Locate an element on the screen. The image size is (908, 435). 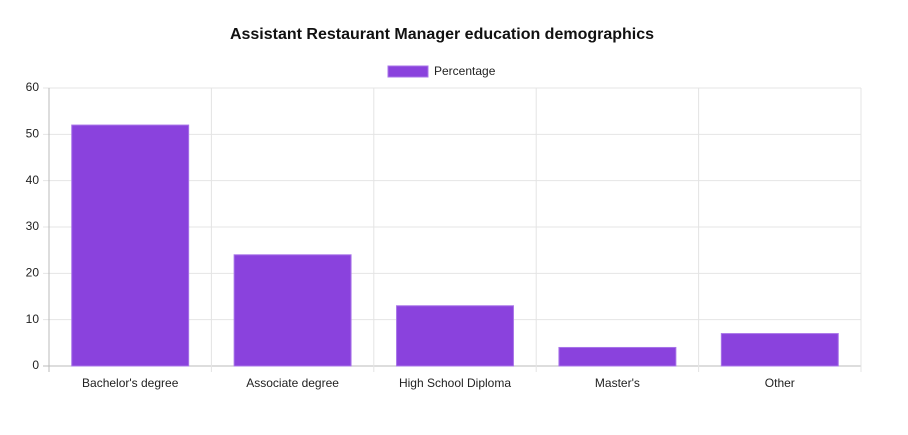
y-tick-label: 20 is located at coordinates (33, 273).